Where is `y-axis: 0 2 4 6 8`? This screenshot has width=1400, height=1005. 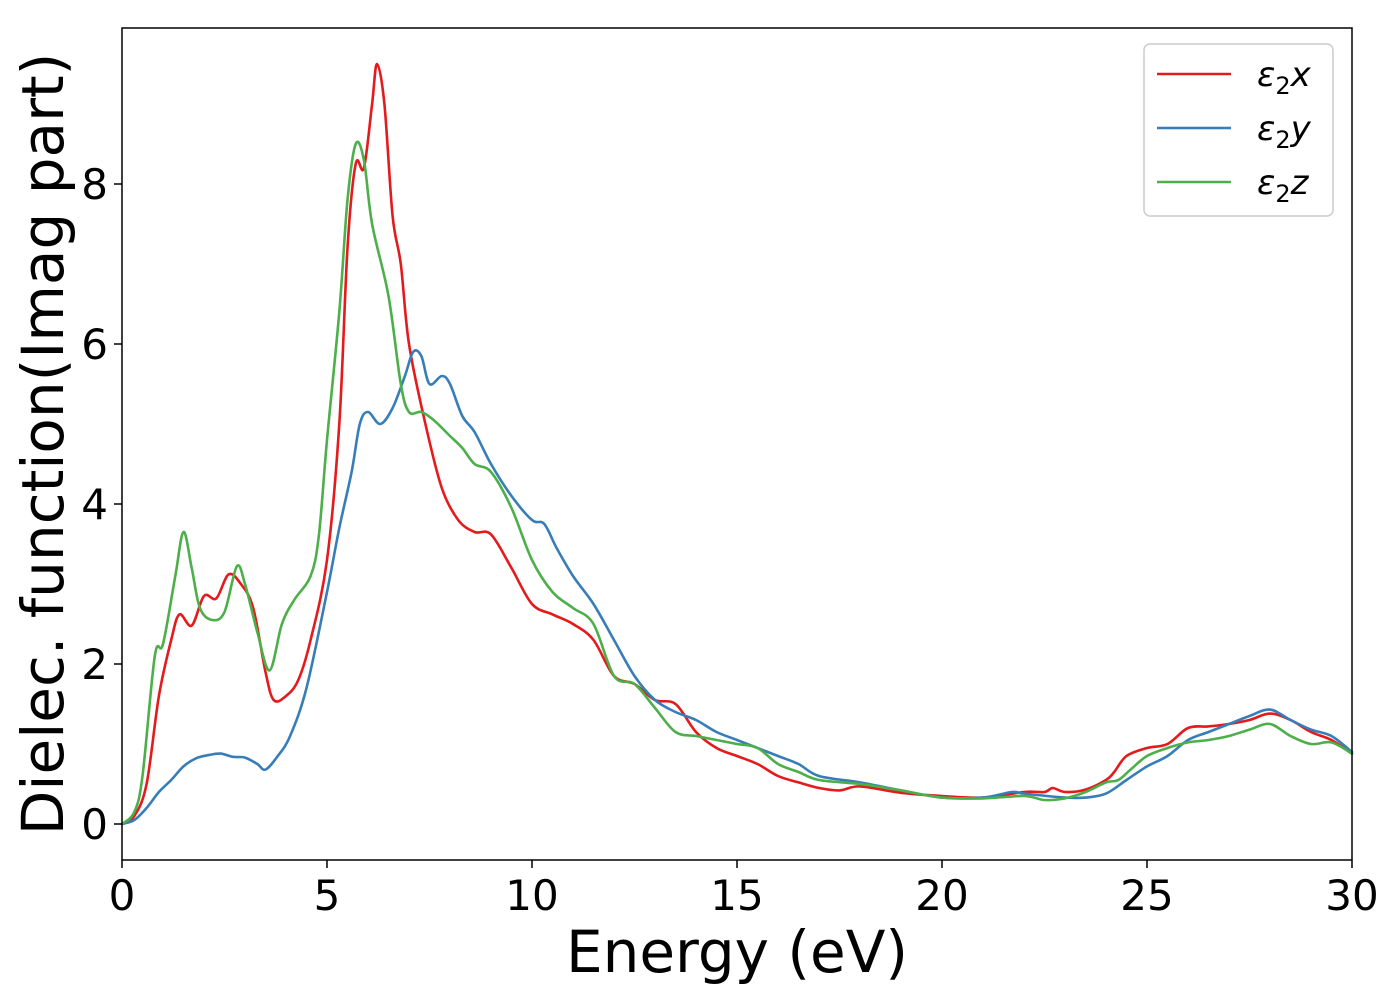 y-axis: 0 2 4 6 8 is located at coordinates (101, 504).